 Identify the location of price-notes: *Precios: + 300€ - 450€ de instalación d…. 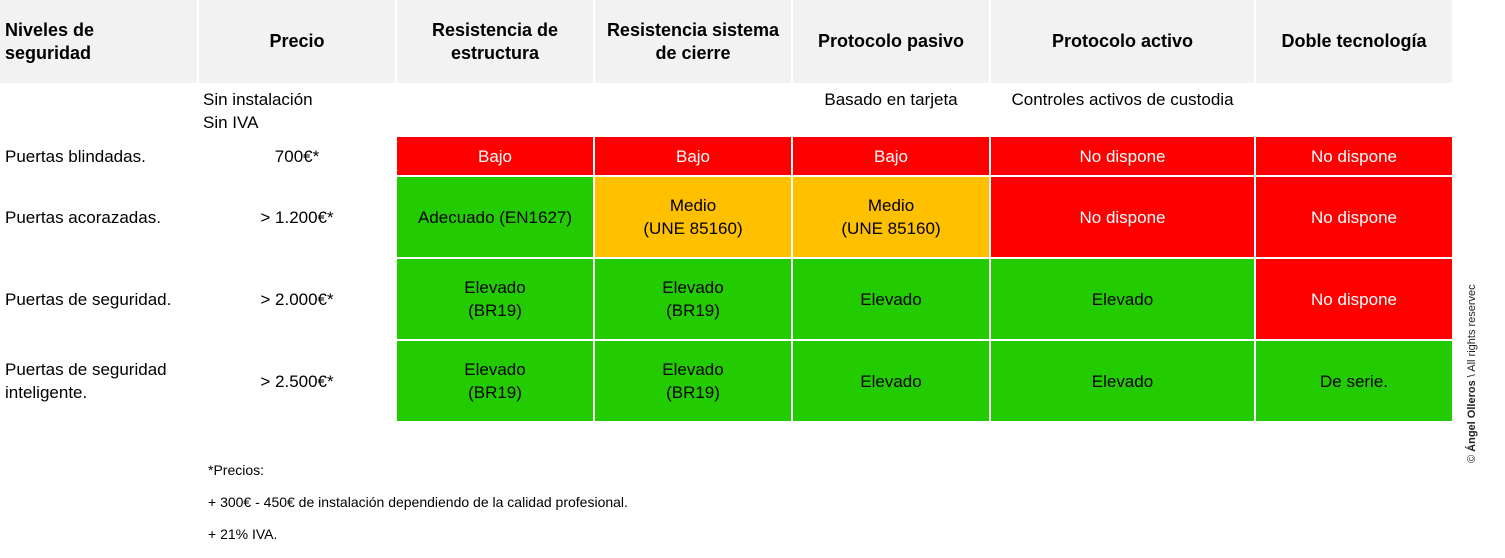
(418, 502).